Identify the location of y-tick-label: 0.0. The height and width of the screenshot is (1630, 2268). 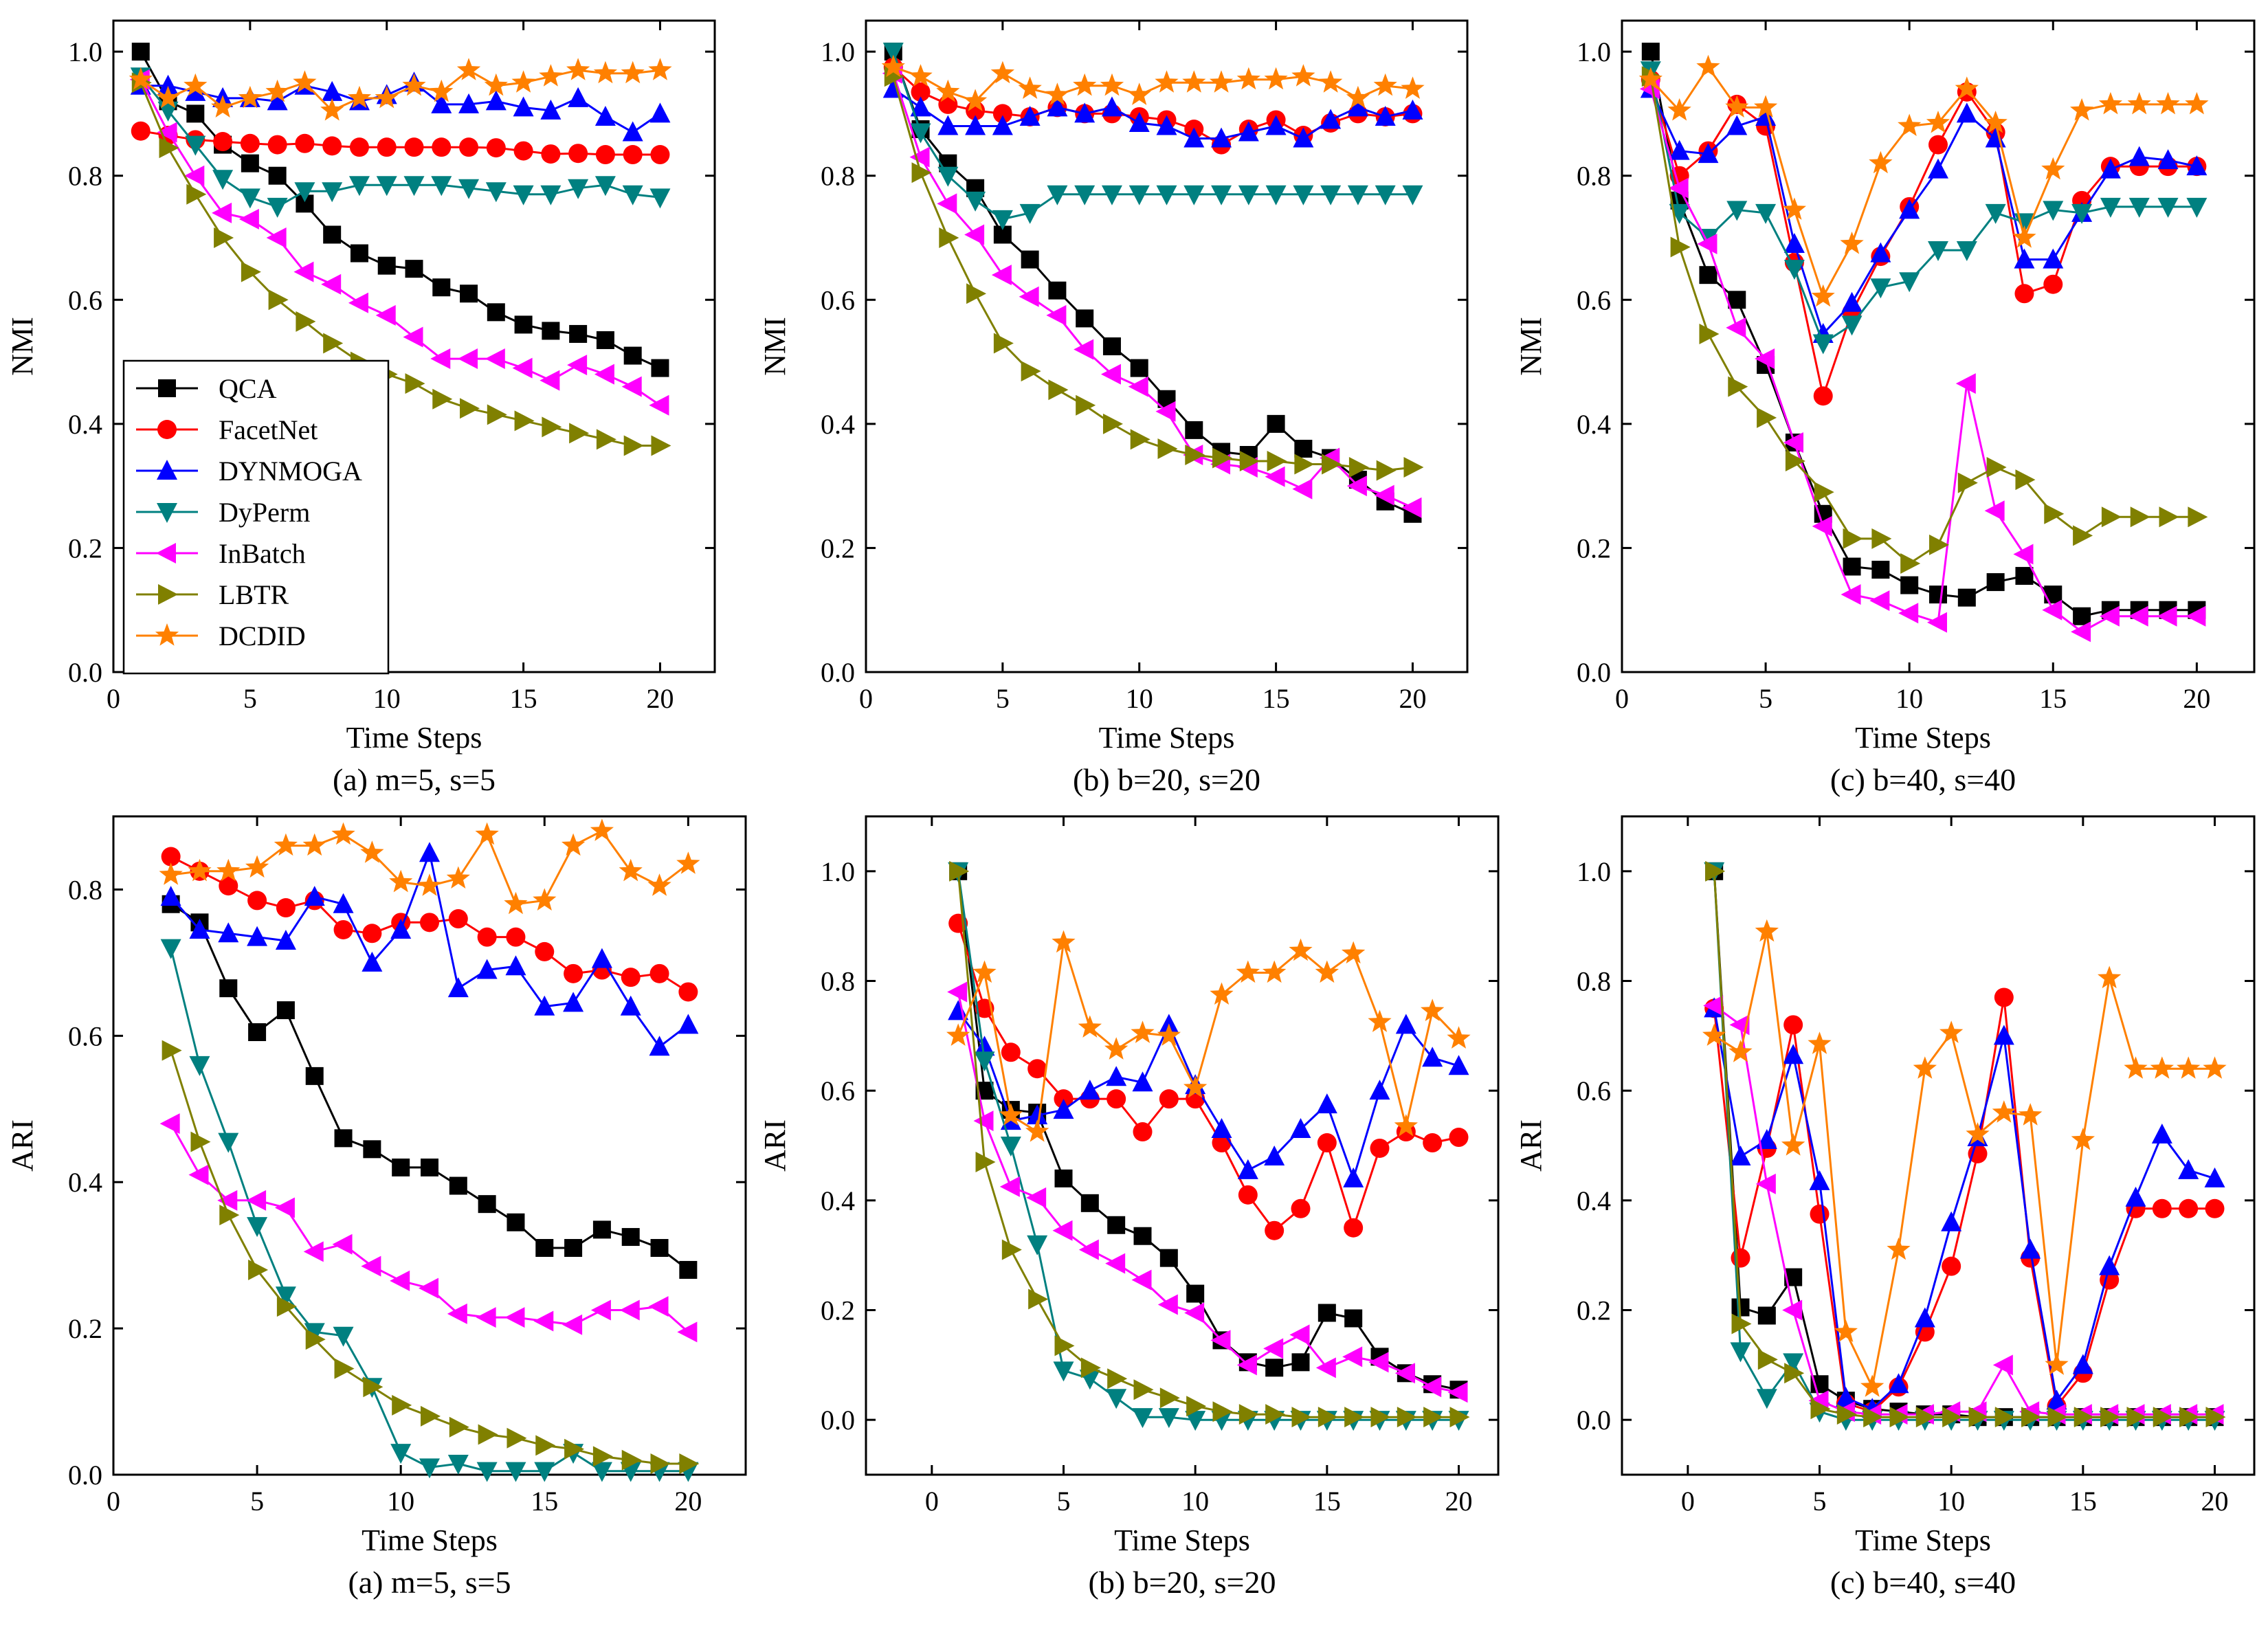
(1594, 673).